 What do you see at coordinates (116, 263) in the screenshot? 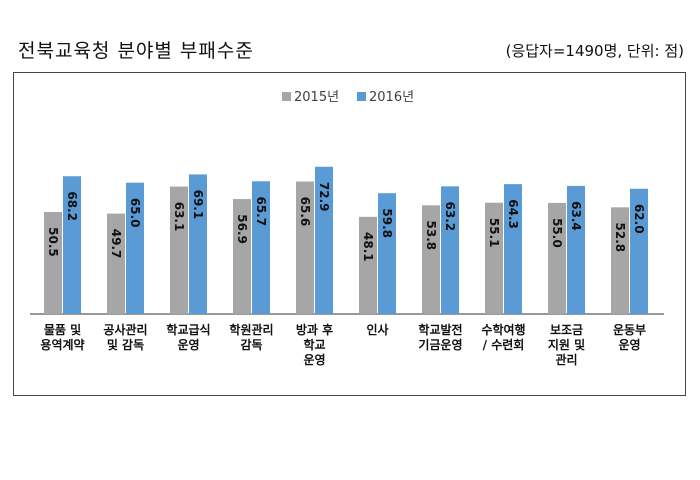
I see `bar-2015년-1` at bounding box center [116, 263].